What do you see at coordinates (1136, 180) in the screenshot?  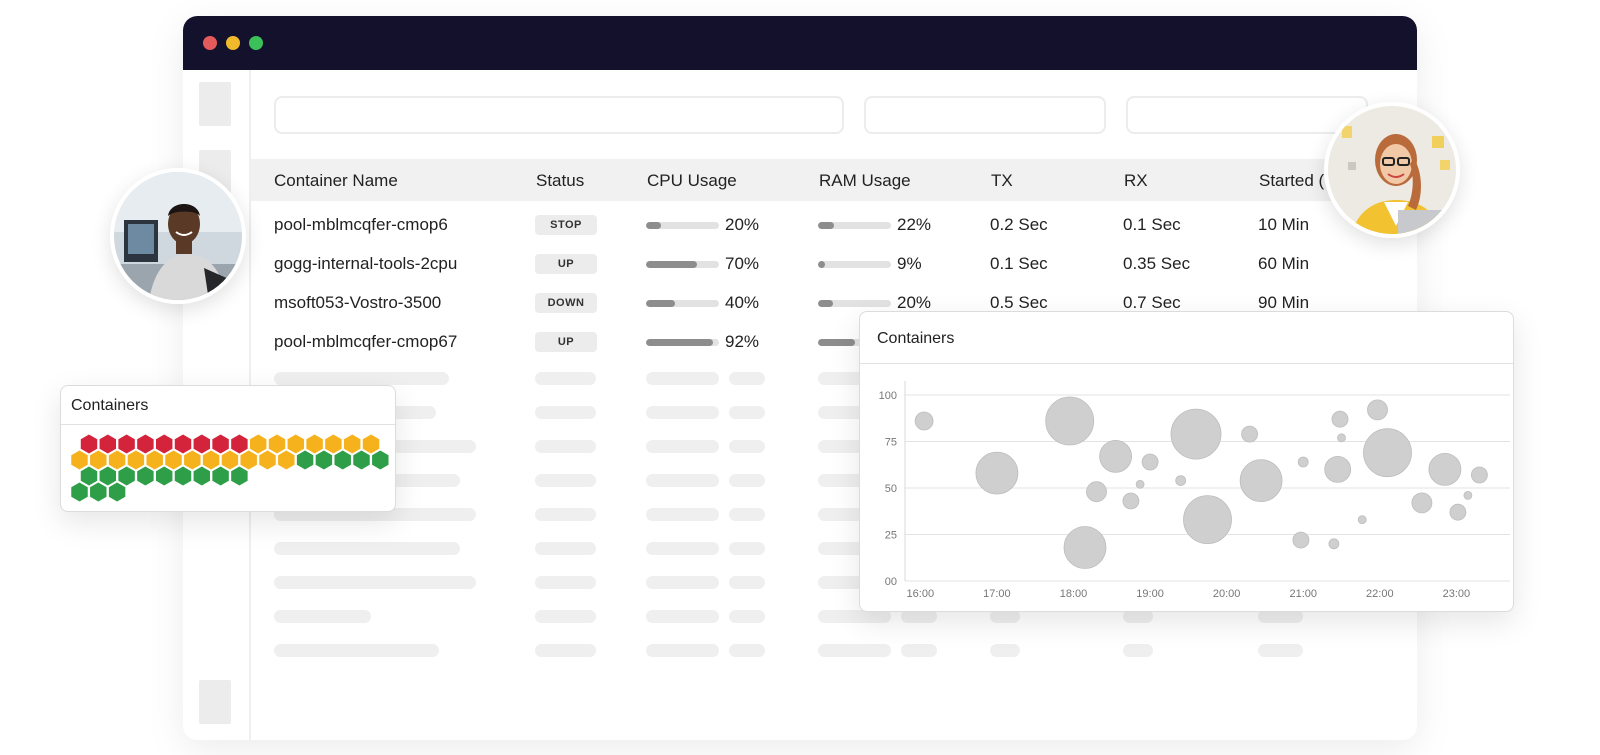 I see `column-header-rx: RX` at bounding box center [1136, 180].